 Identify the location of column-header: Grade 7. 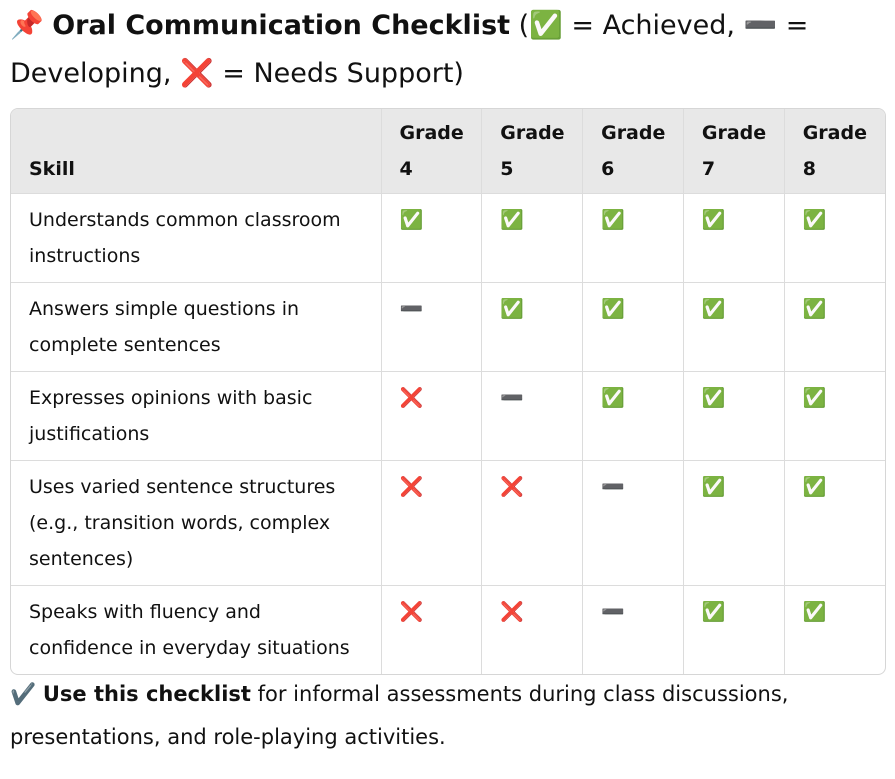
(733, 151).